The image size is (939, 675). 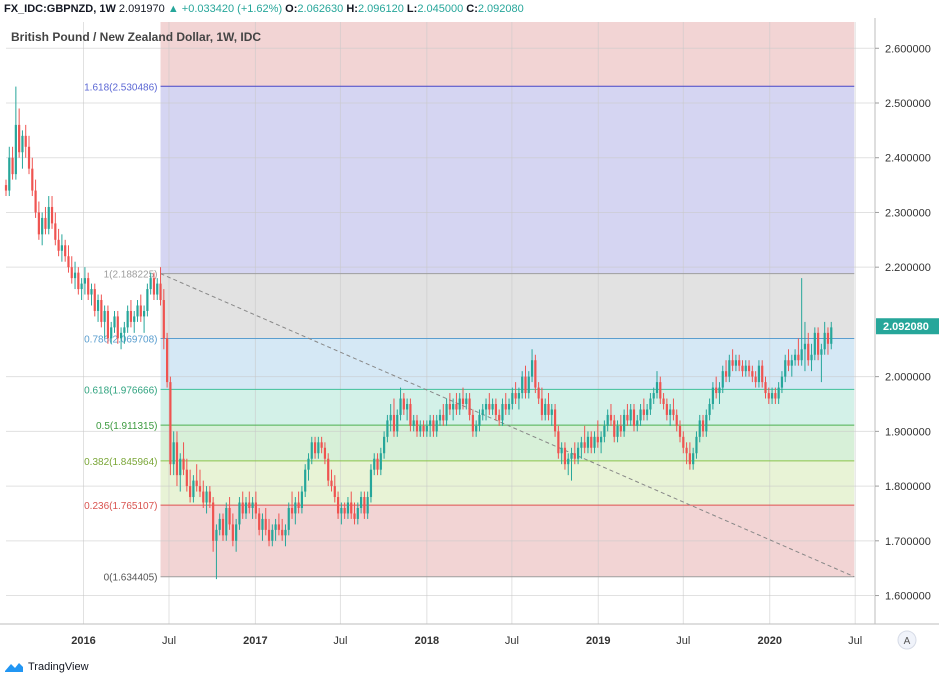 I want to click on fib-level-label: 1.618(2.530486), so click(x=120, y=87).